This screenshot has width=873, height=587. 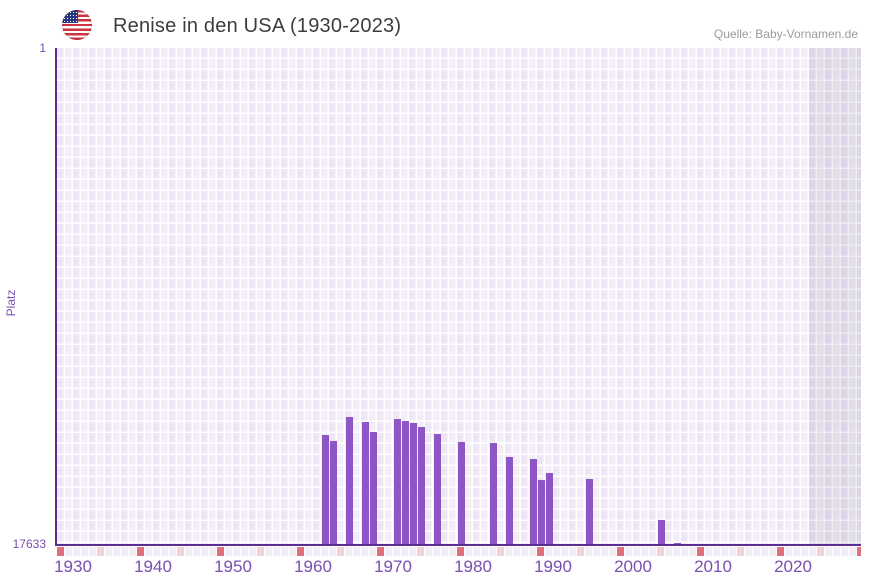 What do you see at coordinates (373, 488) in the screenshot?
I see `bar-1969` at bounding box center [373, 488].